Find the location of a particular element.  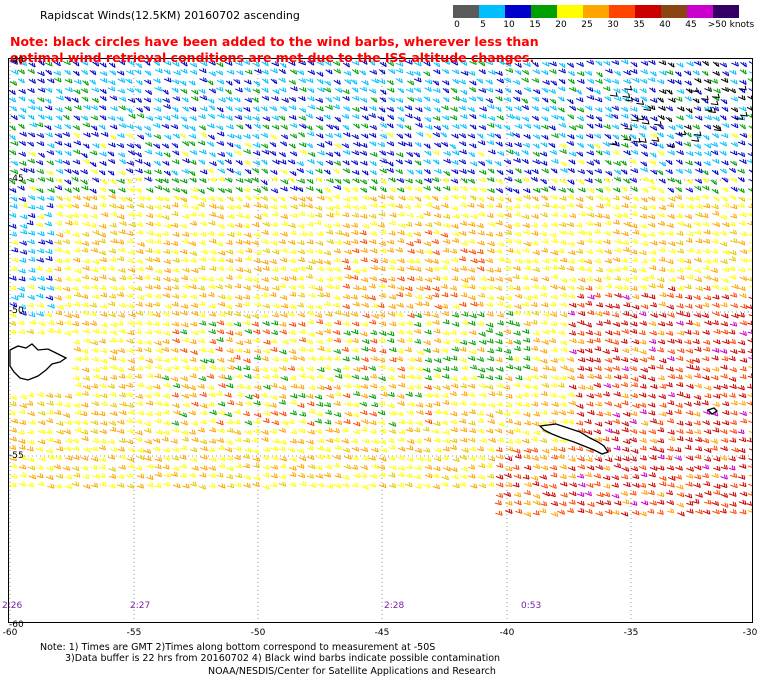

longitude-label: -55 is located at coordinates (134, 633).